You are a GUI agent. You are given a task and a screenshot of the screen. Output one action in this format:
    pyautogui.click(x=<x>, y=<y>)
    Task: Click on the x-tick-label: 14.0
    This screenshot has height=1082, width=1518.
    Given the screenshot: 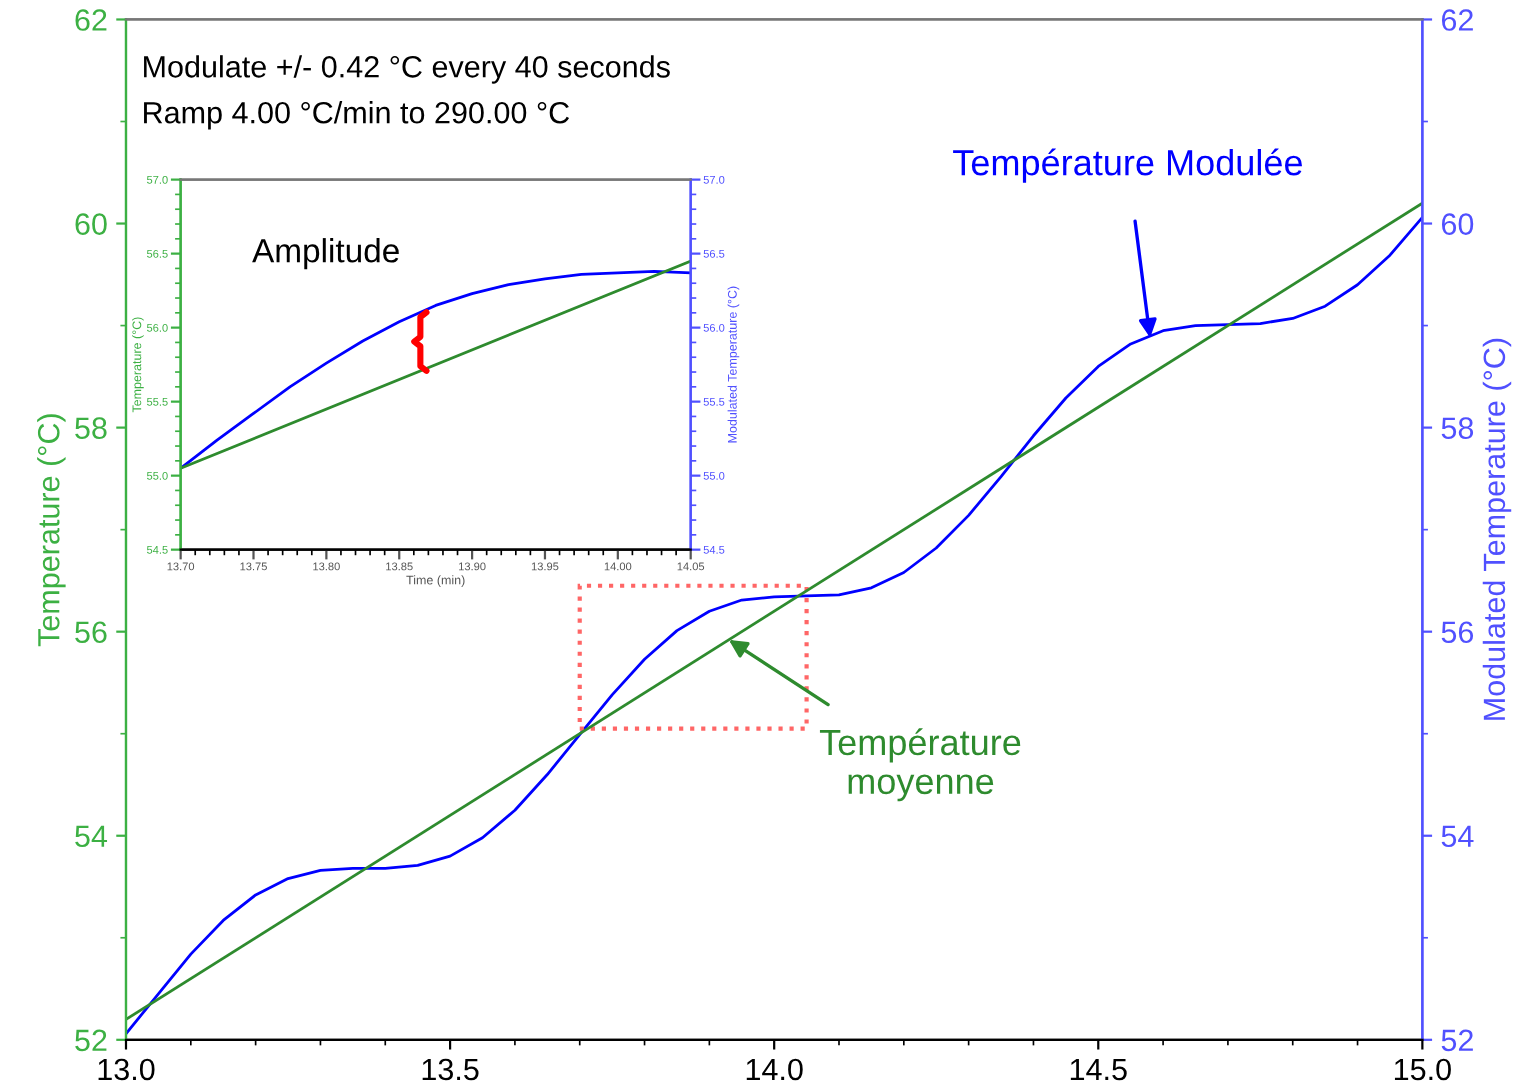 What is the action you would take?
    pyautogui.click(x=774, y=1069)
    